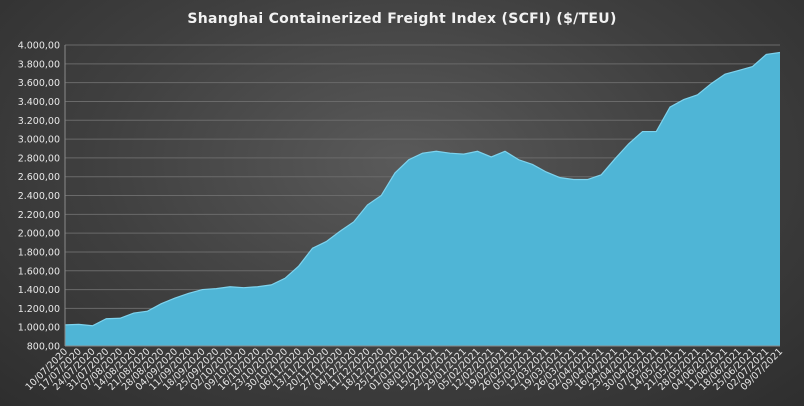  I want to click on y-tick-label: 3.800,00, so click(39, 64).